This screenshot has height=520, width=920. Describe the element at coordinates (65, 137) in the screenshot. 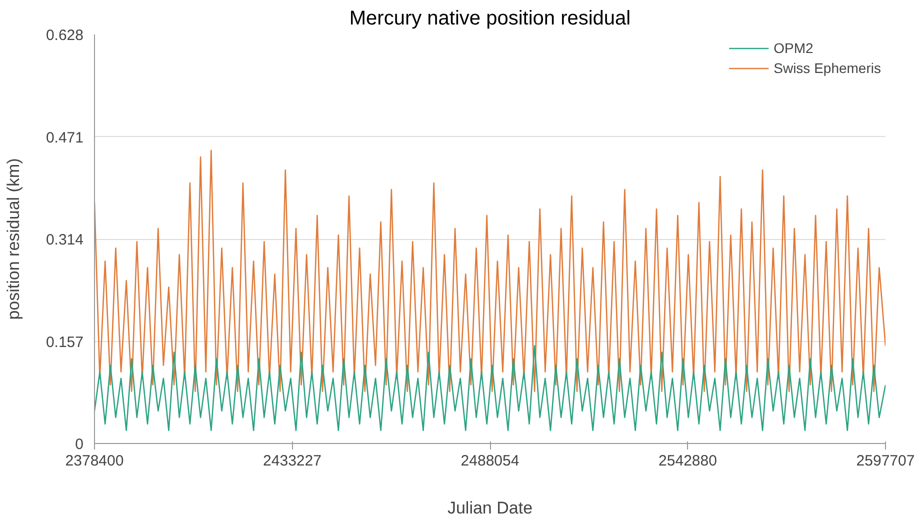

I see `y-tick-label: 0.471` at that location.